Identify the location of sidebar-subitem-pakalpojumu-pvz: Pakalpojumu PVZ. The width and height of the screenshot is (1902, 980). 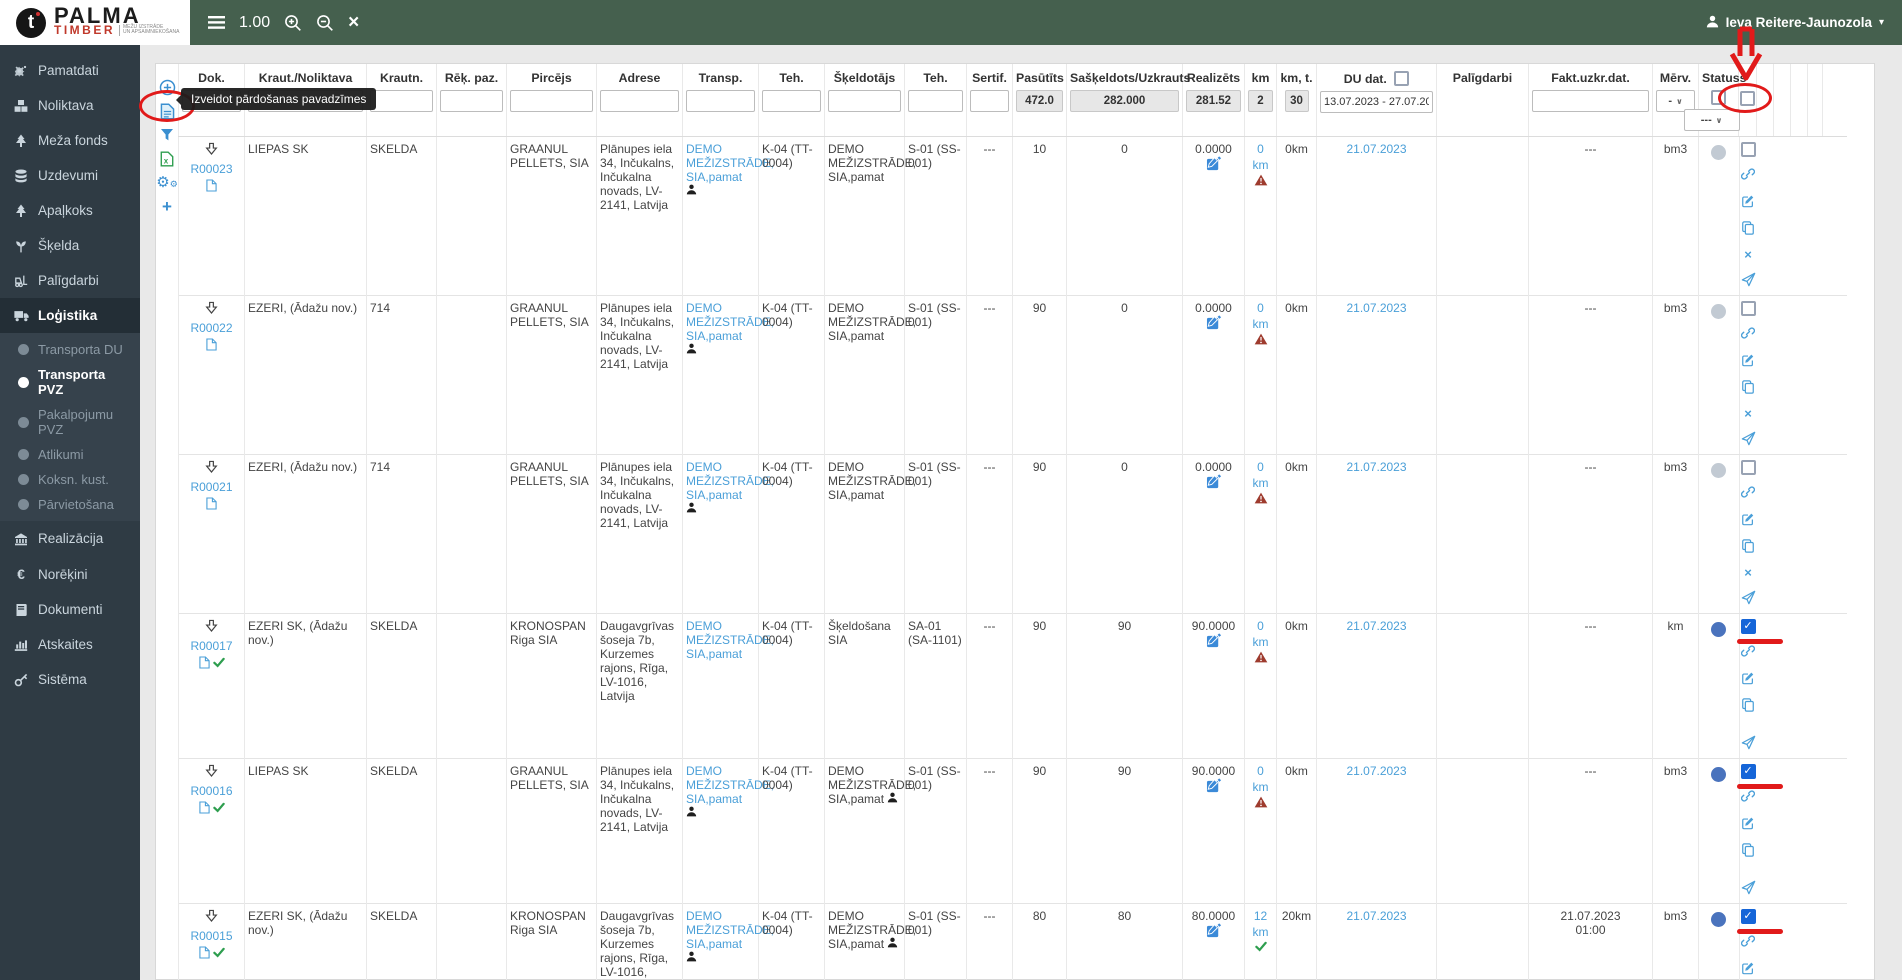
(70, 422).